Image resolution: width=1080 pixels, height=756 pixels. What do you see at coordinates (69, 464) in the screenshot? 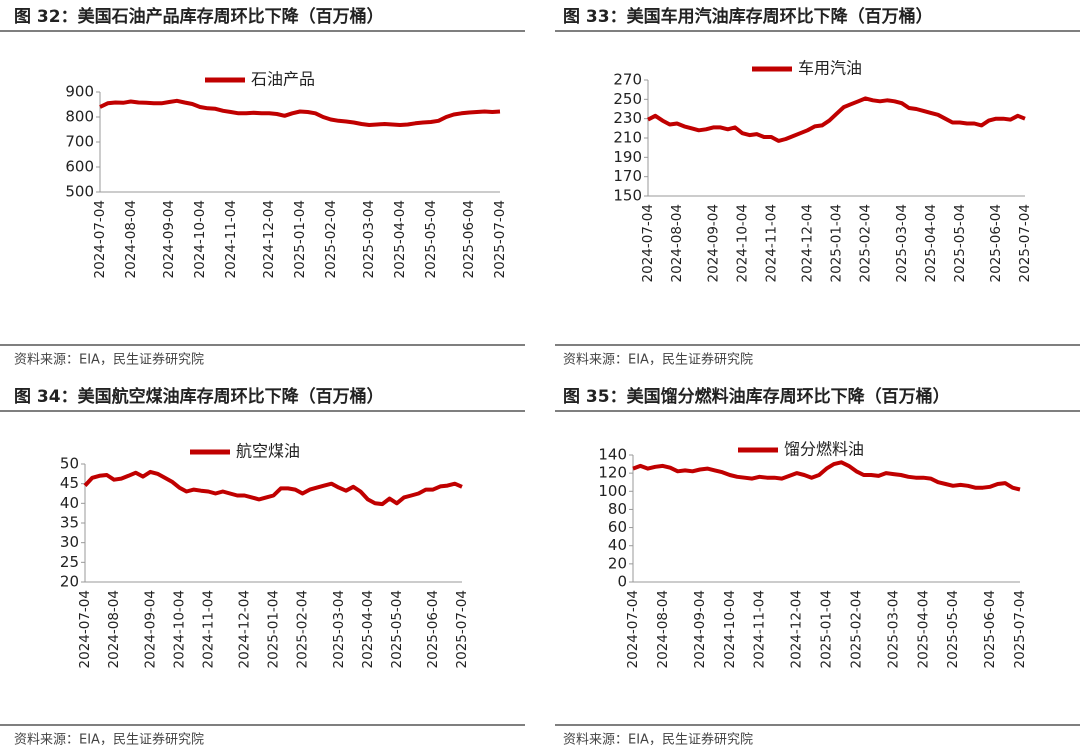
I see `y-tick-label: 50` at bounding box center [69, 464].